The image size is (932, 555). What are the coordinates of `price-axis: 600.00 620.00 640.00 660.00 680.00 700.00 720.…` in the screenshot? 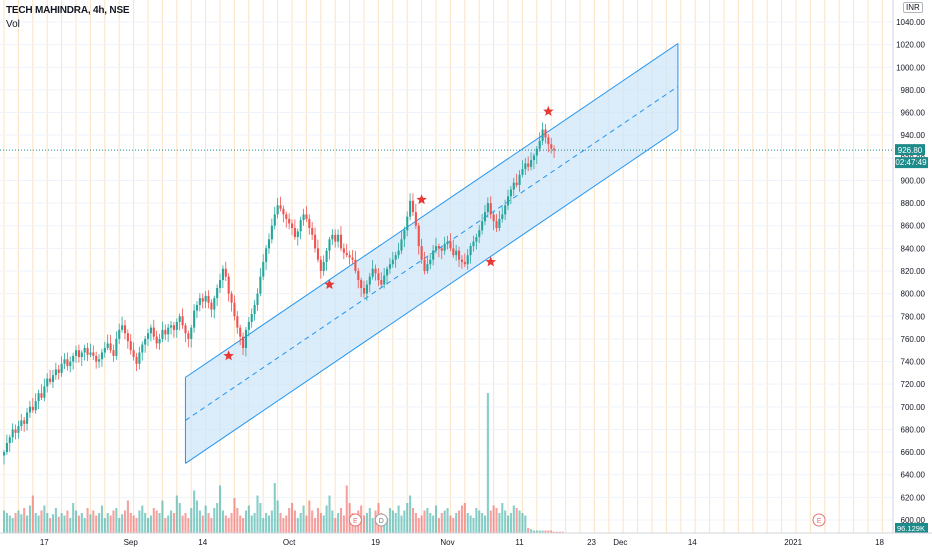 It's located at (911, 275).